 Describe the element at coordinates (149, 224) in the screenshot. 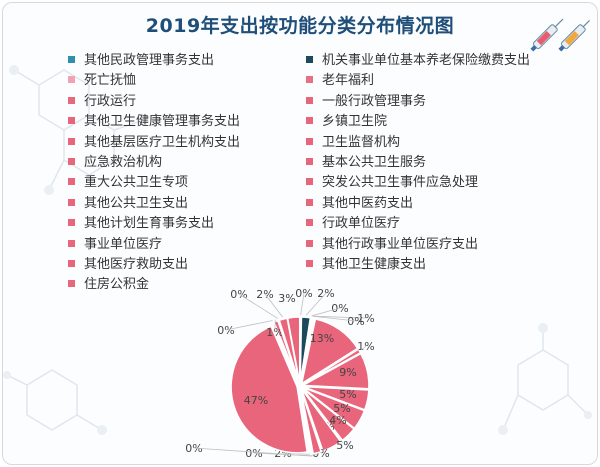

I see `legend-label: 其他计划生育事务支出` at that location.